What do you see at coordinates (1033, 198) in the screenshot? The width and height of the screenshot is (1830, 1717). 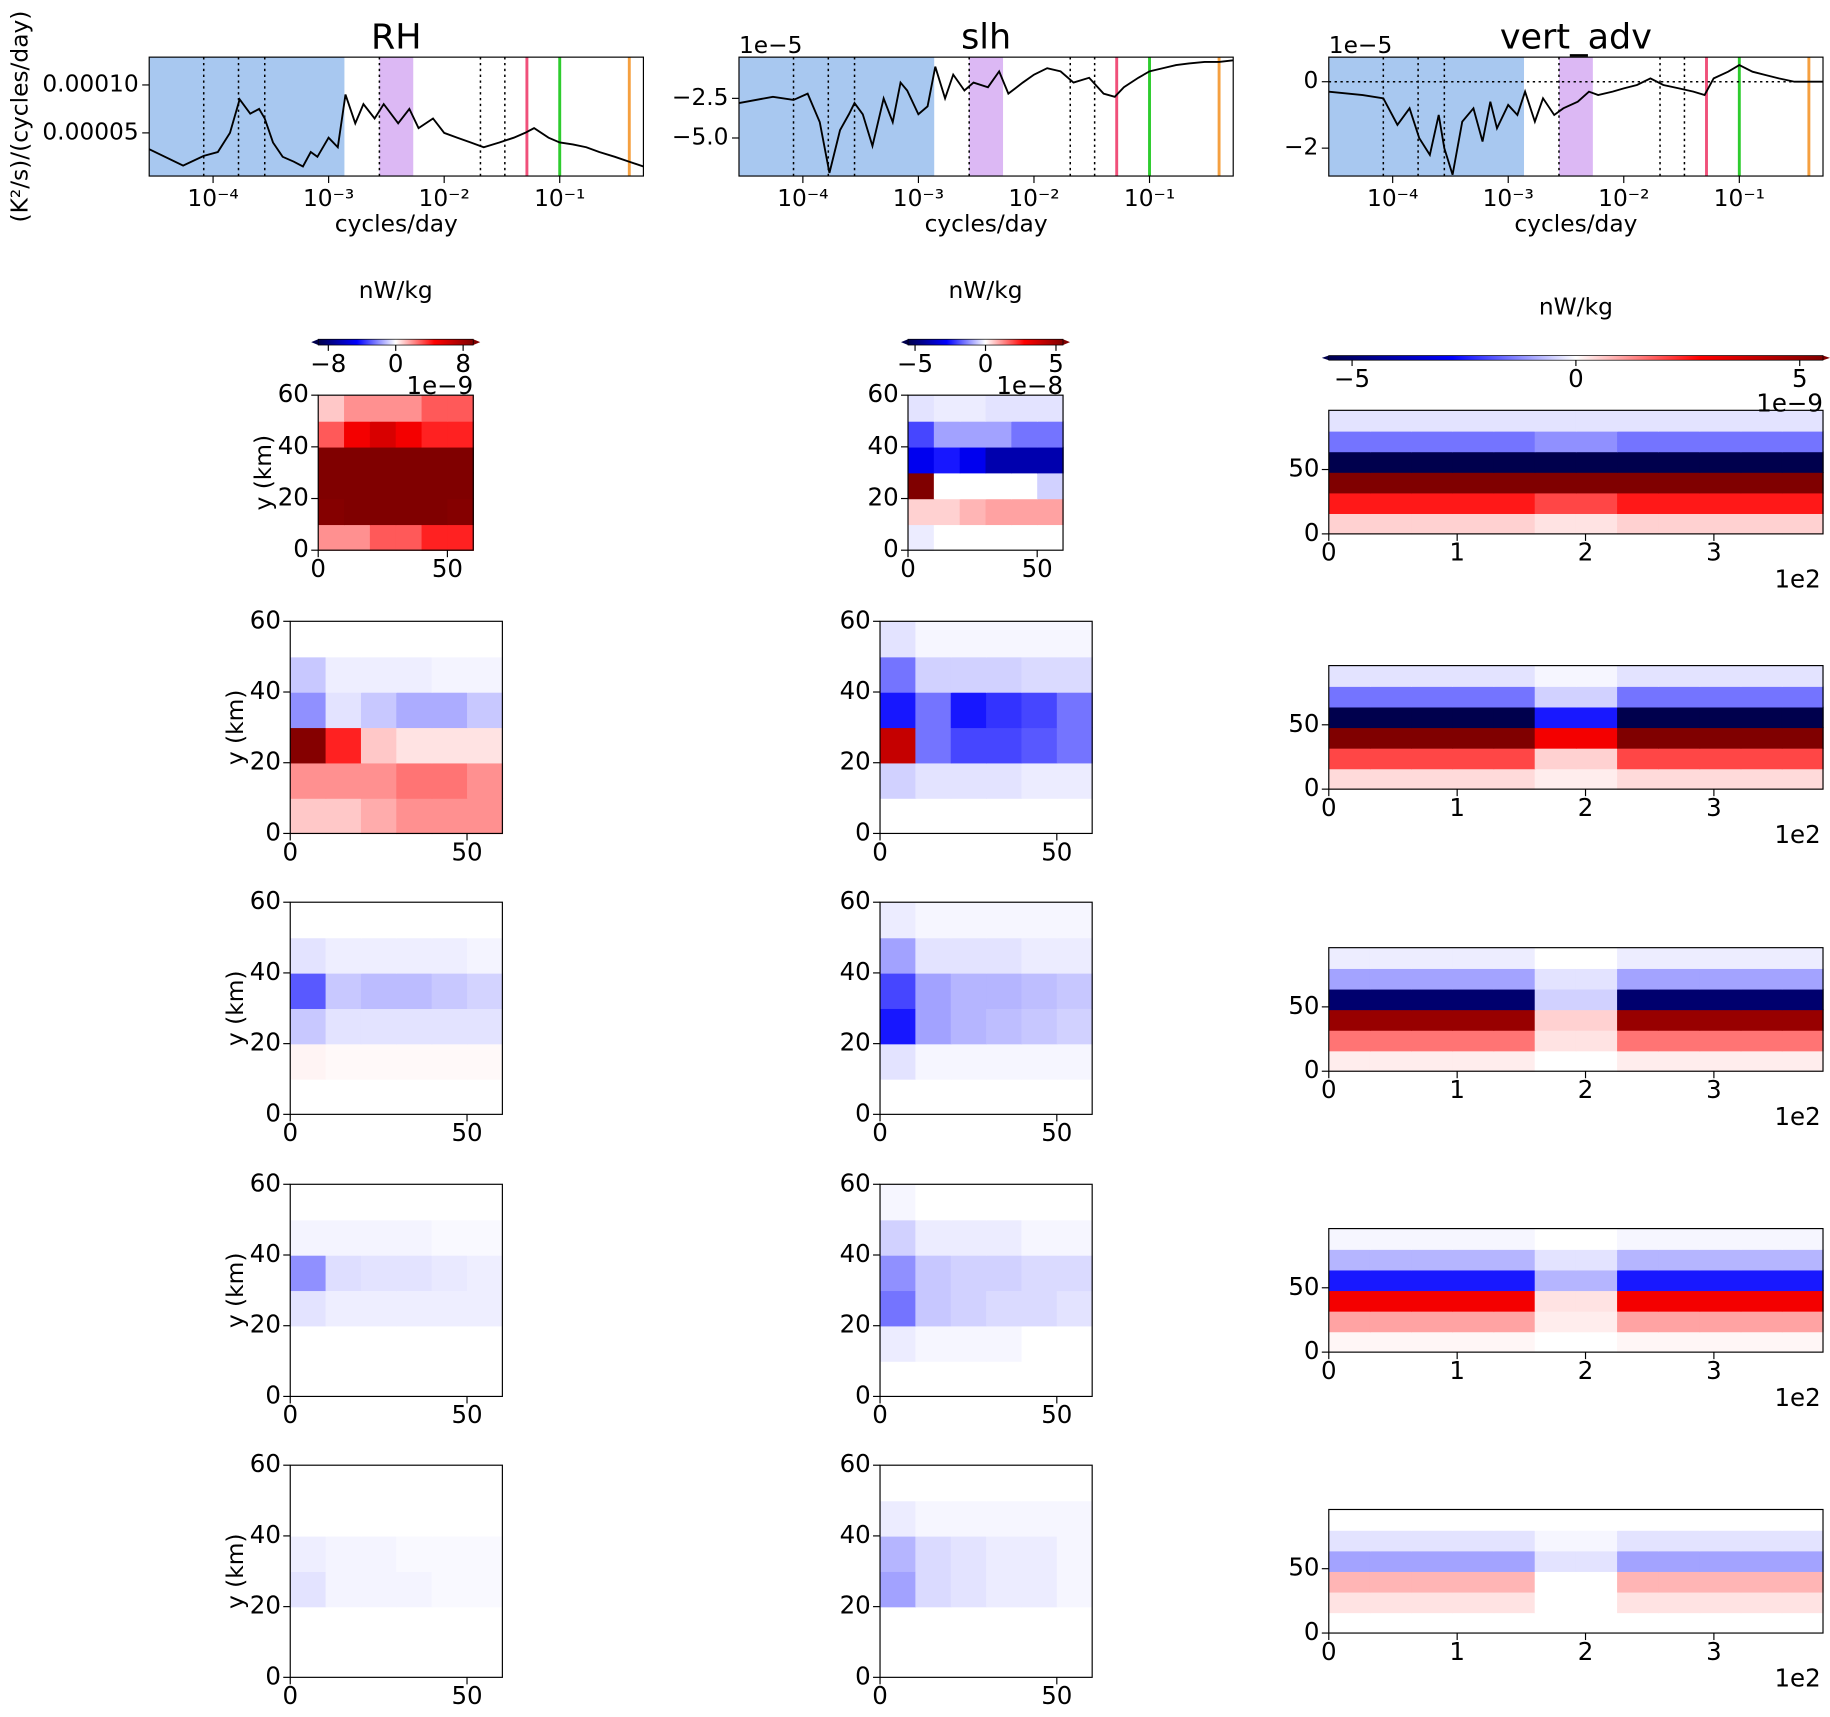 I see `x-tick-label: 10⁻²` at bounding box center [1033, 198].